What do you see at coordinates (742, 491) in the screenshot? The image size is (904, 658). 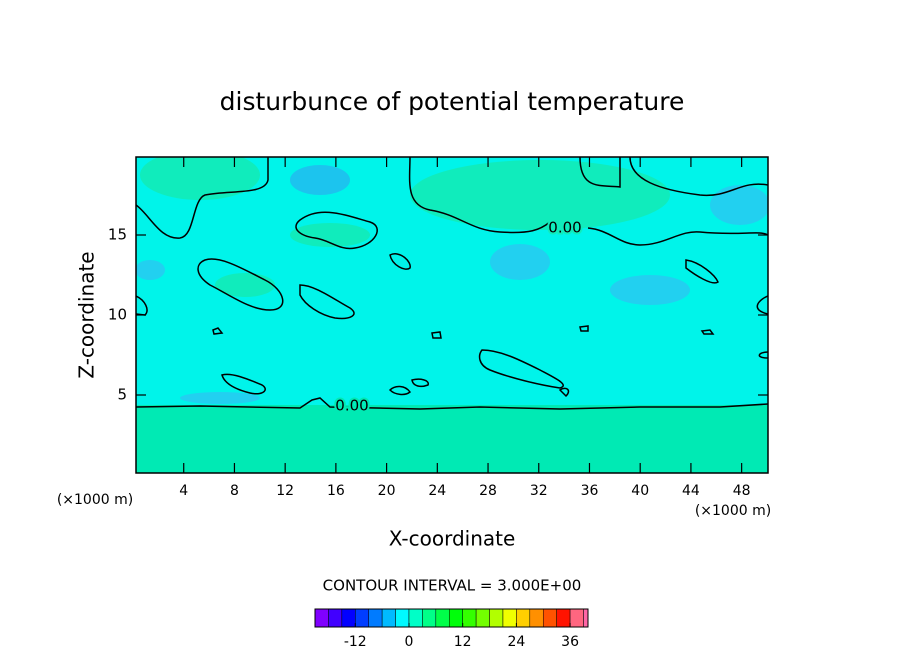 I see `x-tick-label: 48` at bounding box center [742, 491].